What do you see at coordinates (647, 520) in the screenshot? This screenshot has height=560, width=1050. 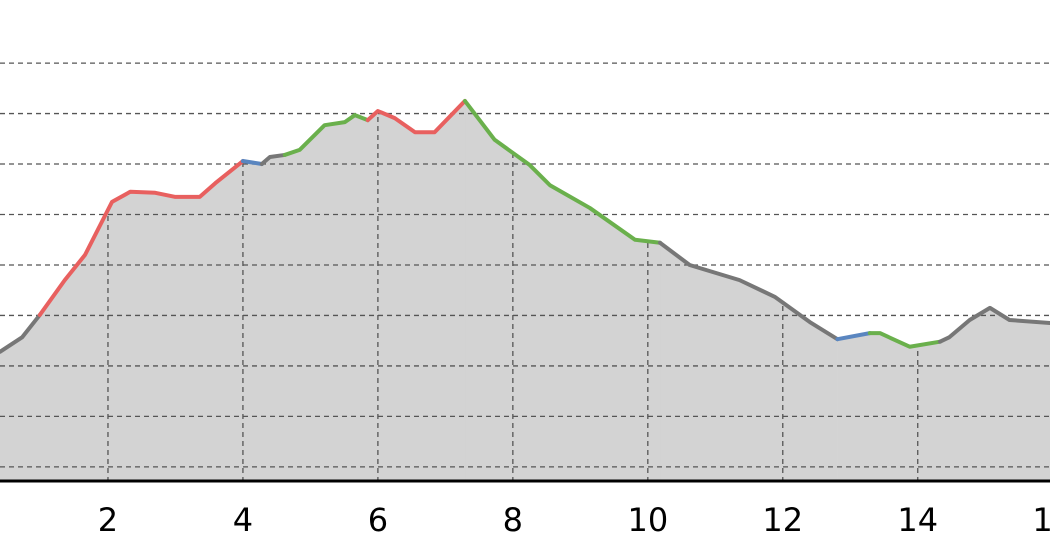 I see `x-tick-label: 10` at bounding box center [647, 520].